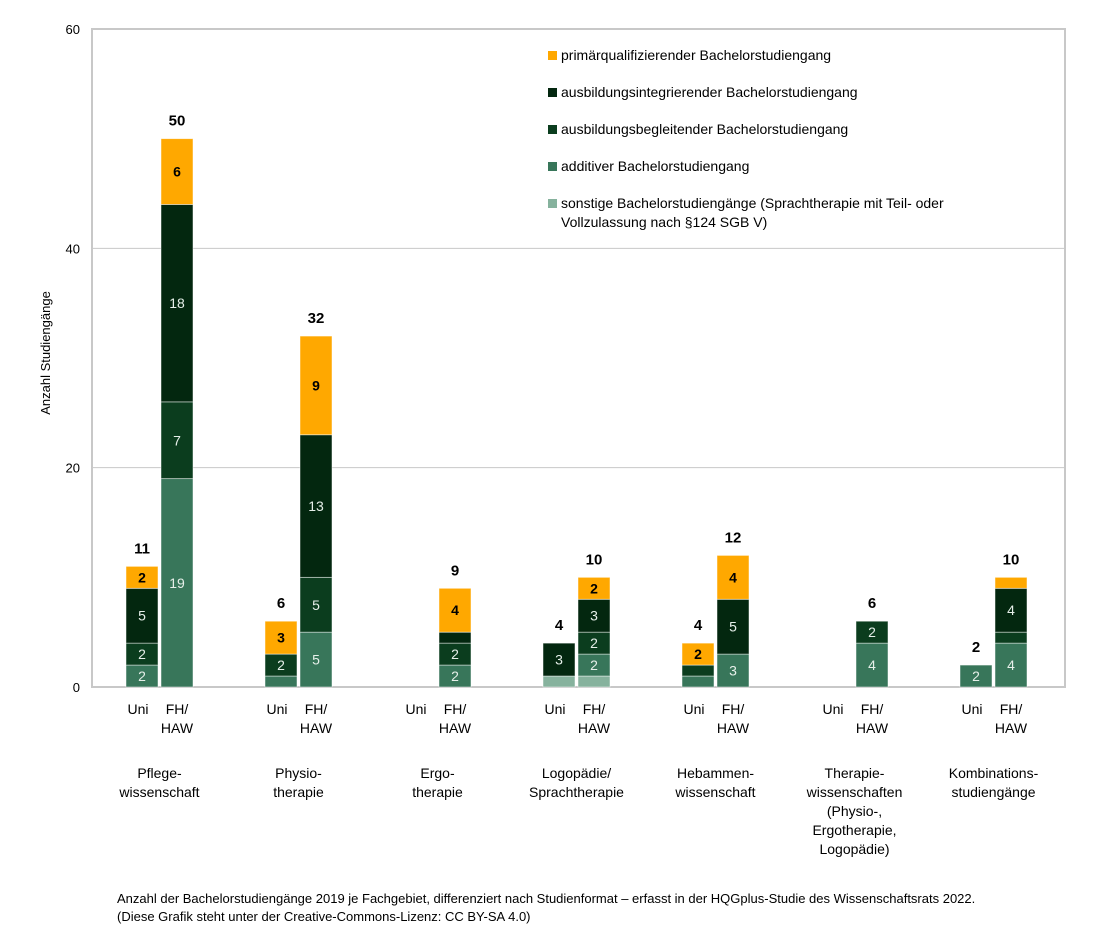 Image resolution: width=1100 pixels, height=946 pixels. Describe the element at coordinates (715, 773) in the screenshot. I see `x-group-label: Hebammen-` at that location.